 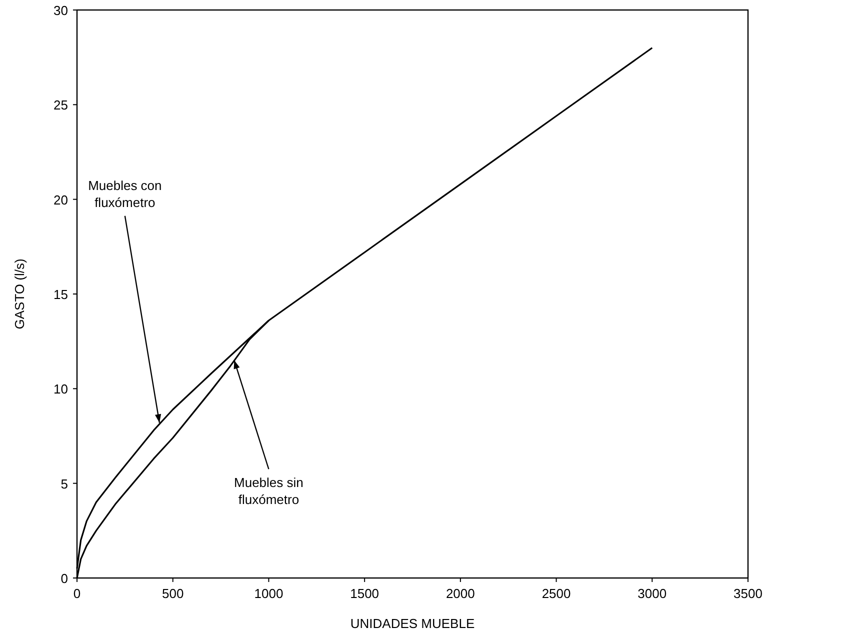 What do you see at coordinates (652, 593) in the screenshot?
I see `x-tick-label: 3000` at bounding box center [652, 593].